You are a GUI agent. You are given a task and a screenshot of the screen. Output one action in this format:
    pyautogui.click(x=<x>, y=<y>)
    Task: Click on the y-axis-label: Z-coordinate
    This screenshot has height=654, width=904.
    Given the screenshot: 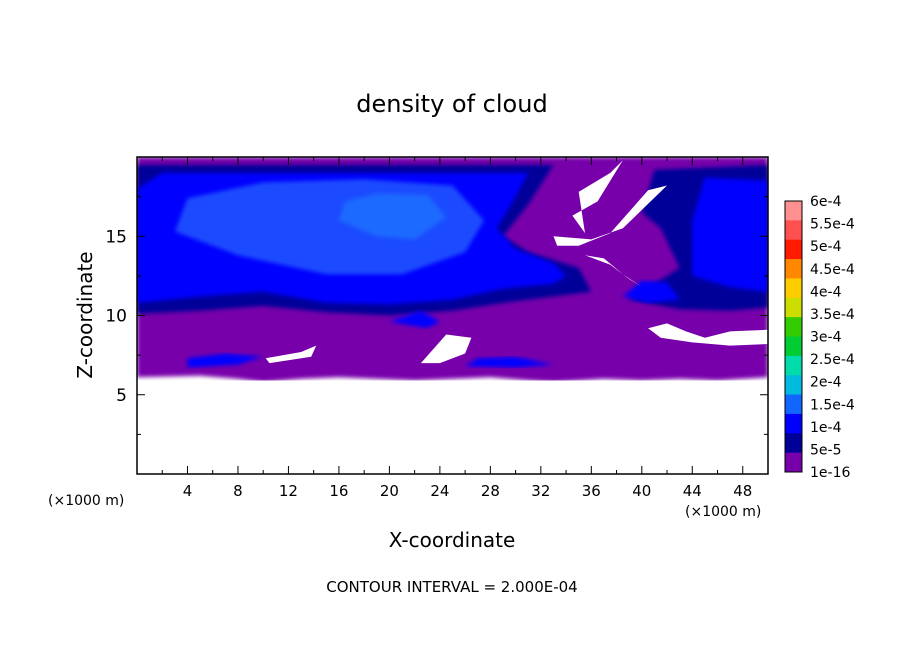 What is the action you would take?
    pyautogui.click(x=85, y=314)
    